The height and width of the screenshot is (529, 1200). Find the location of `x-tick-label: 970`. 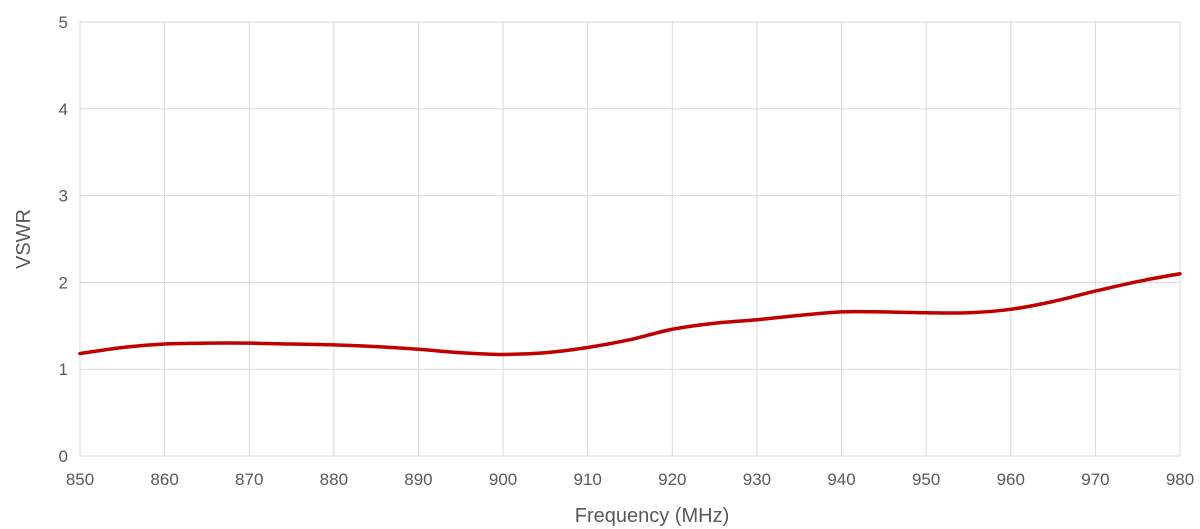

x-tick-label: 970 is located at coordinates (1095, 479).